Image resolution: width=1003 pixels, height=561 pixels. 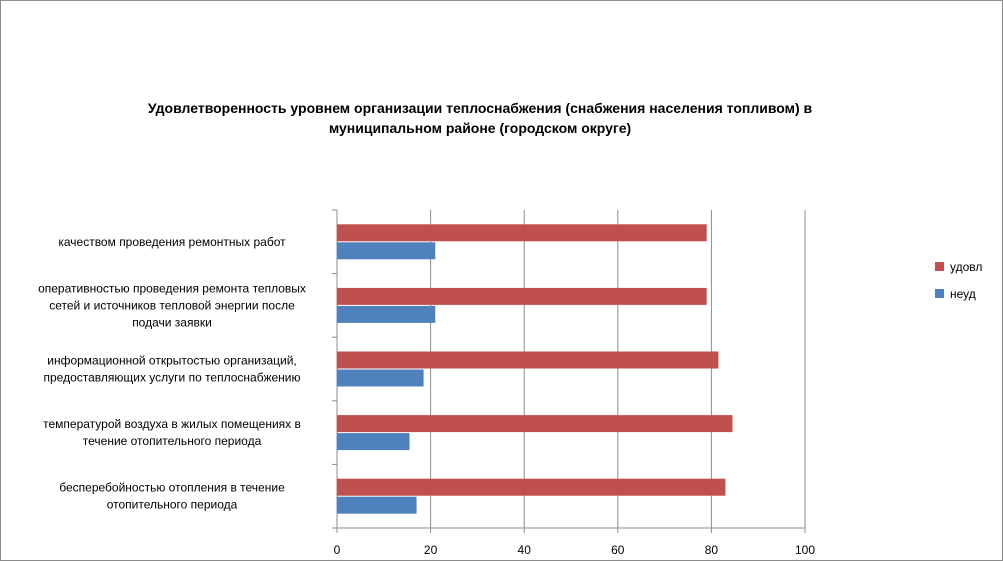 What do you see at coordinates (525, 550) in the screenshot?
I see `x-tick-label-40: 40` at bounding box center [525, 550].